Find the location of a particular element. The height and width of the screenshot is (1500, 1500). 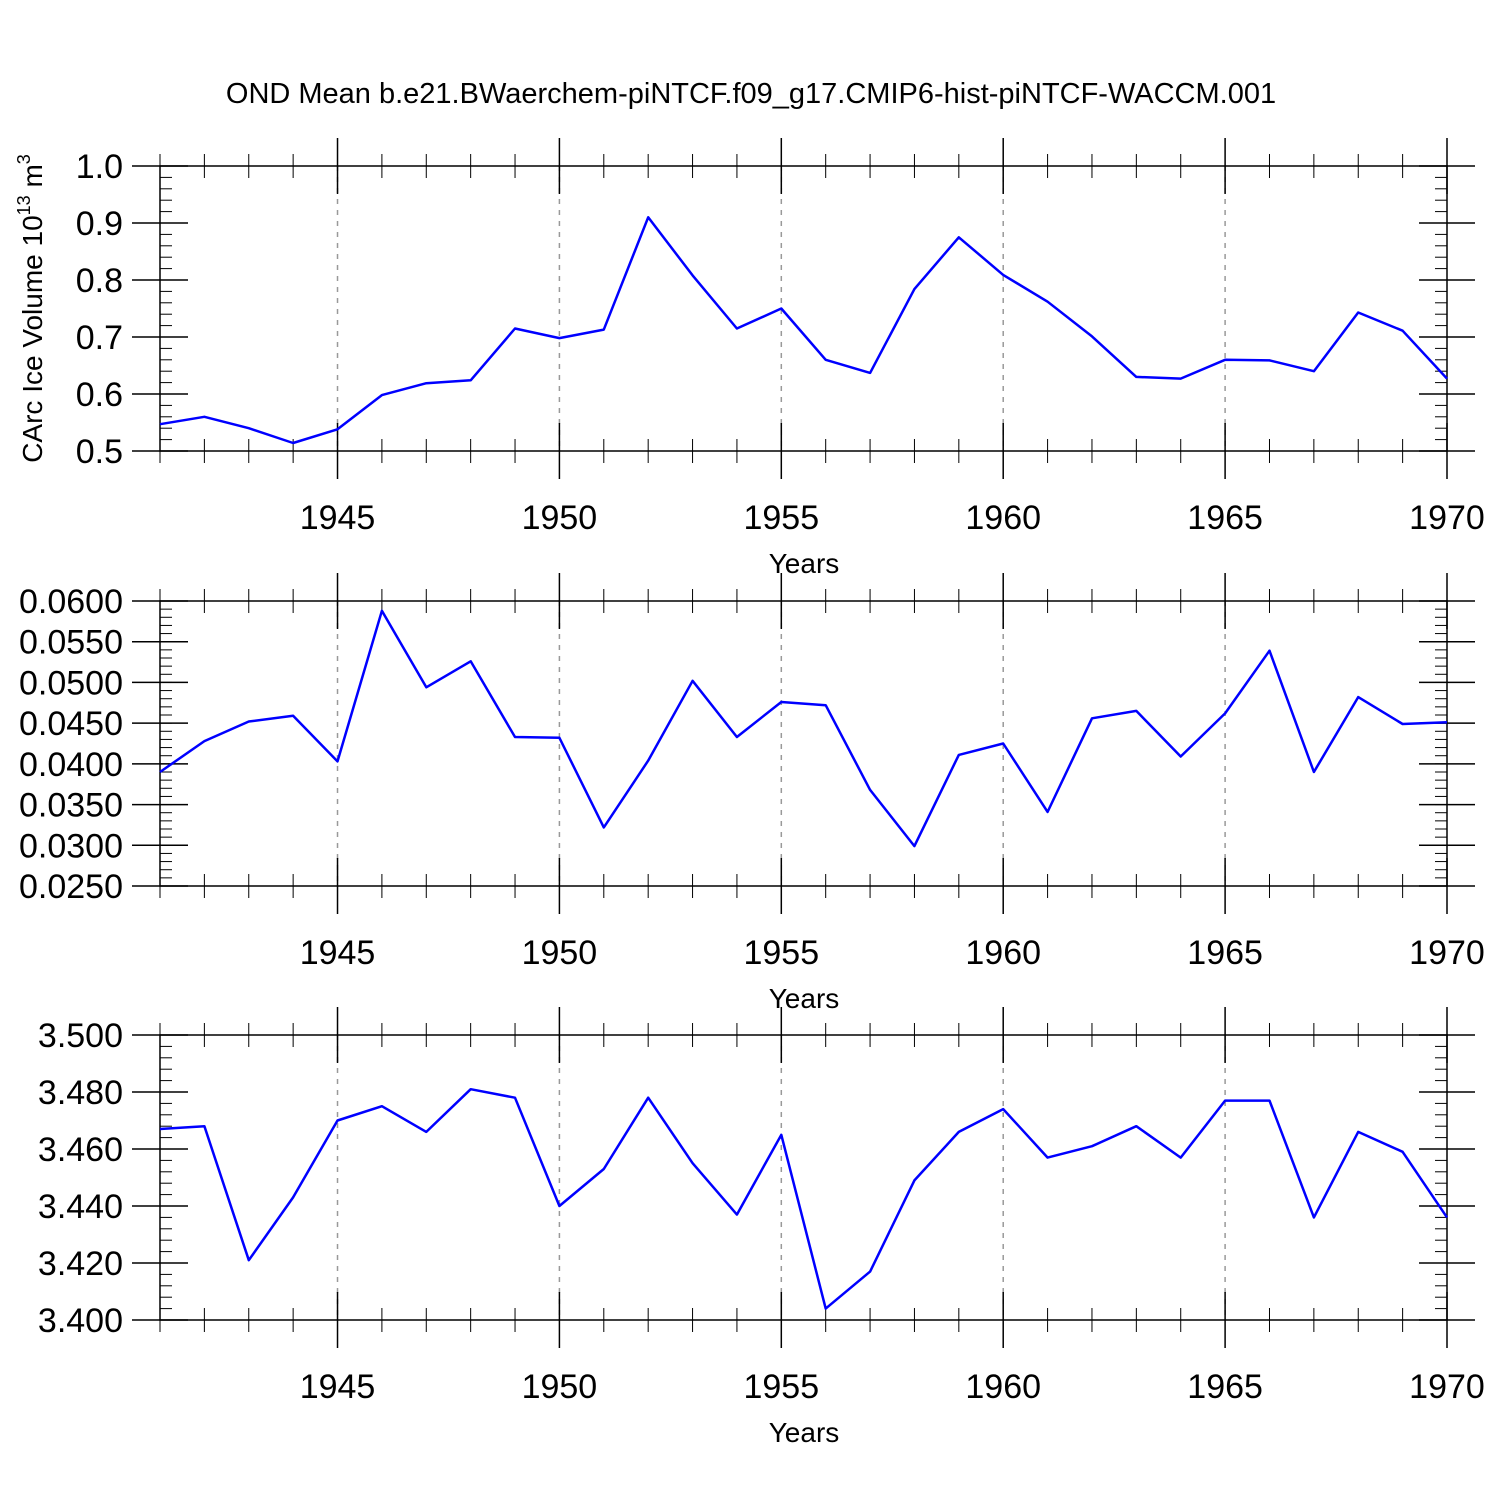

y-tick-label: 3.460 is located at coordinates (80, 1150).